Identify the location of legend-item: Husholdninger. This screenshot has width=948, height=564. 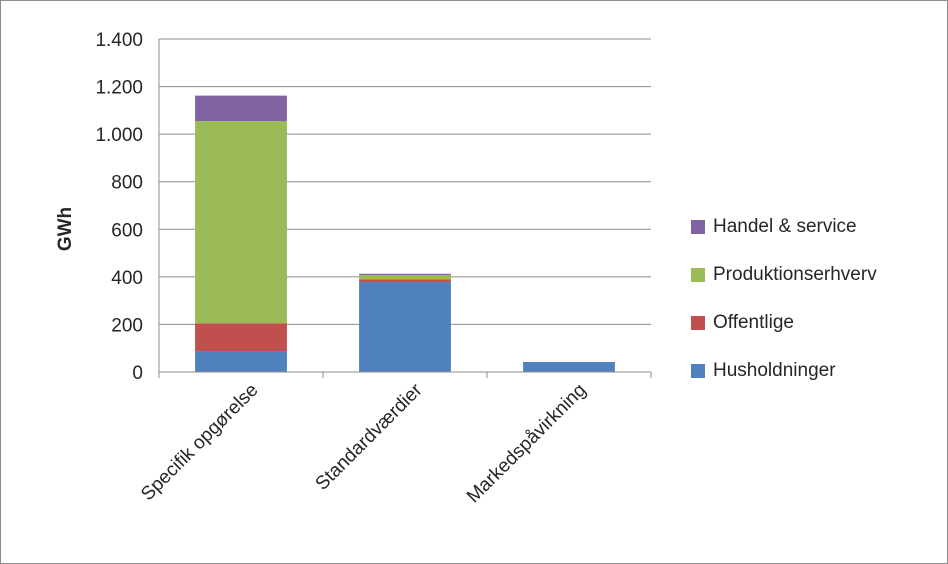
(784, 371).